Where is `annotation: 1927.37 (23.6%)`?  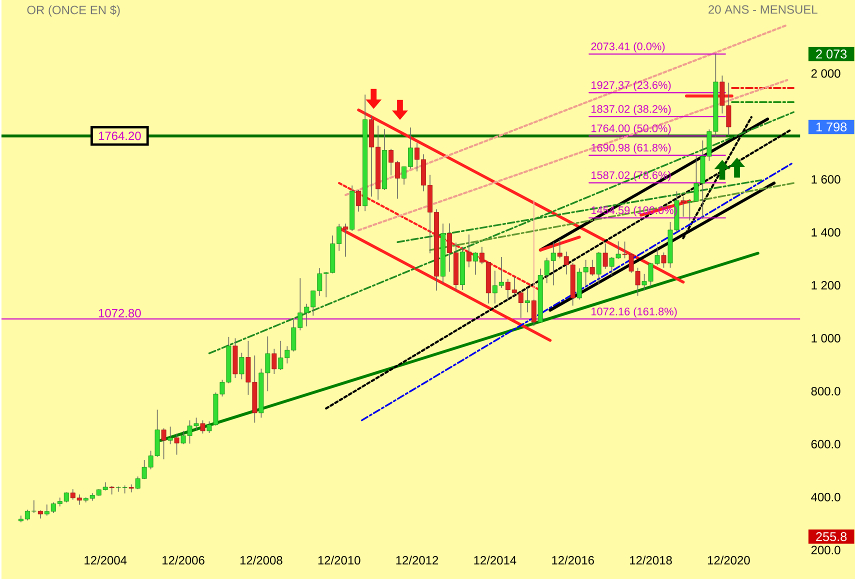
annotation: 1927.37 (23.6%) is located at coordinates (631, 86).